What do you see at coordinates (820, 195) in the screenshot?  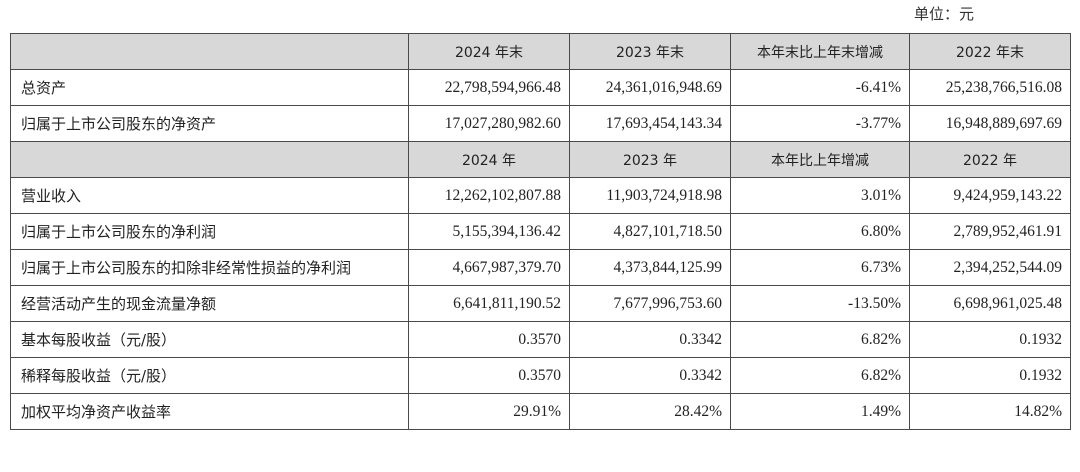 I see `cell-change: 3.01%` at bounding box center [820, 195].